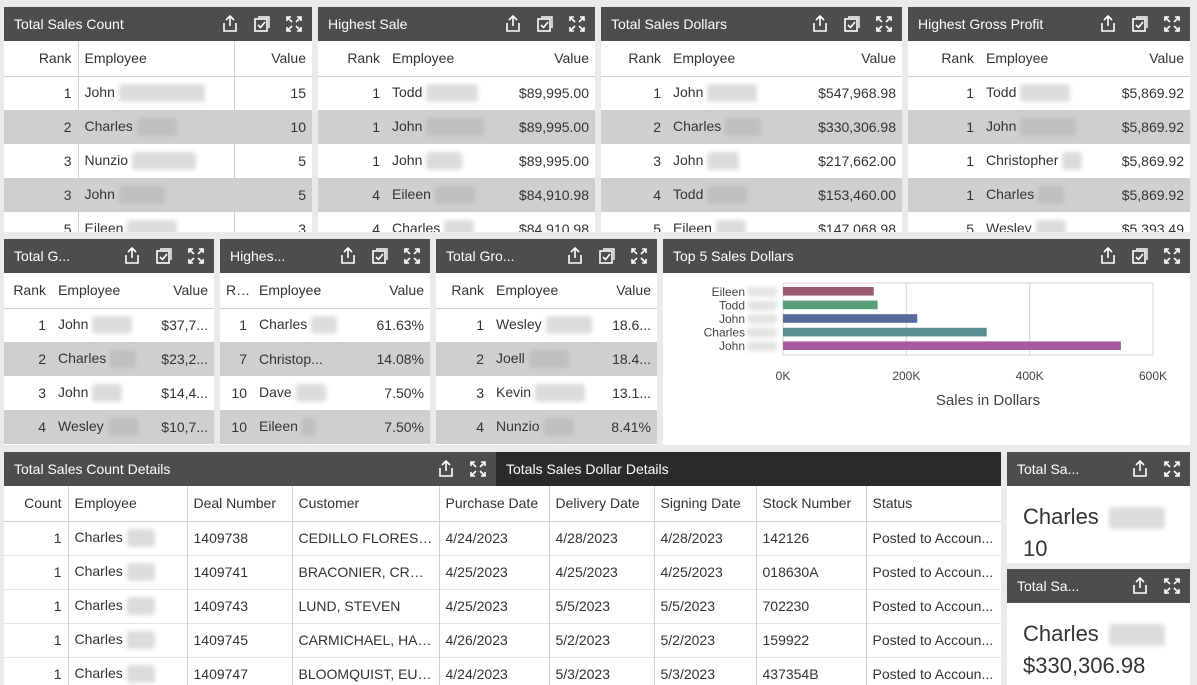 This screenshot has height=685, width=1197. What do you see at coordinates (751, 127) in the screenshot?
I see `table-row: 2 Charles $330,306.98` at bounding box center [751, 127].